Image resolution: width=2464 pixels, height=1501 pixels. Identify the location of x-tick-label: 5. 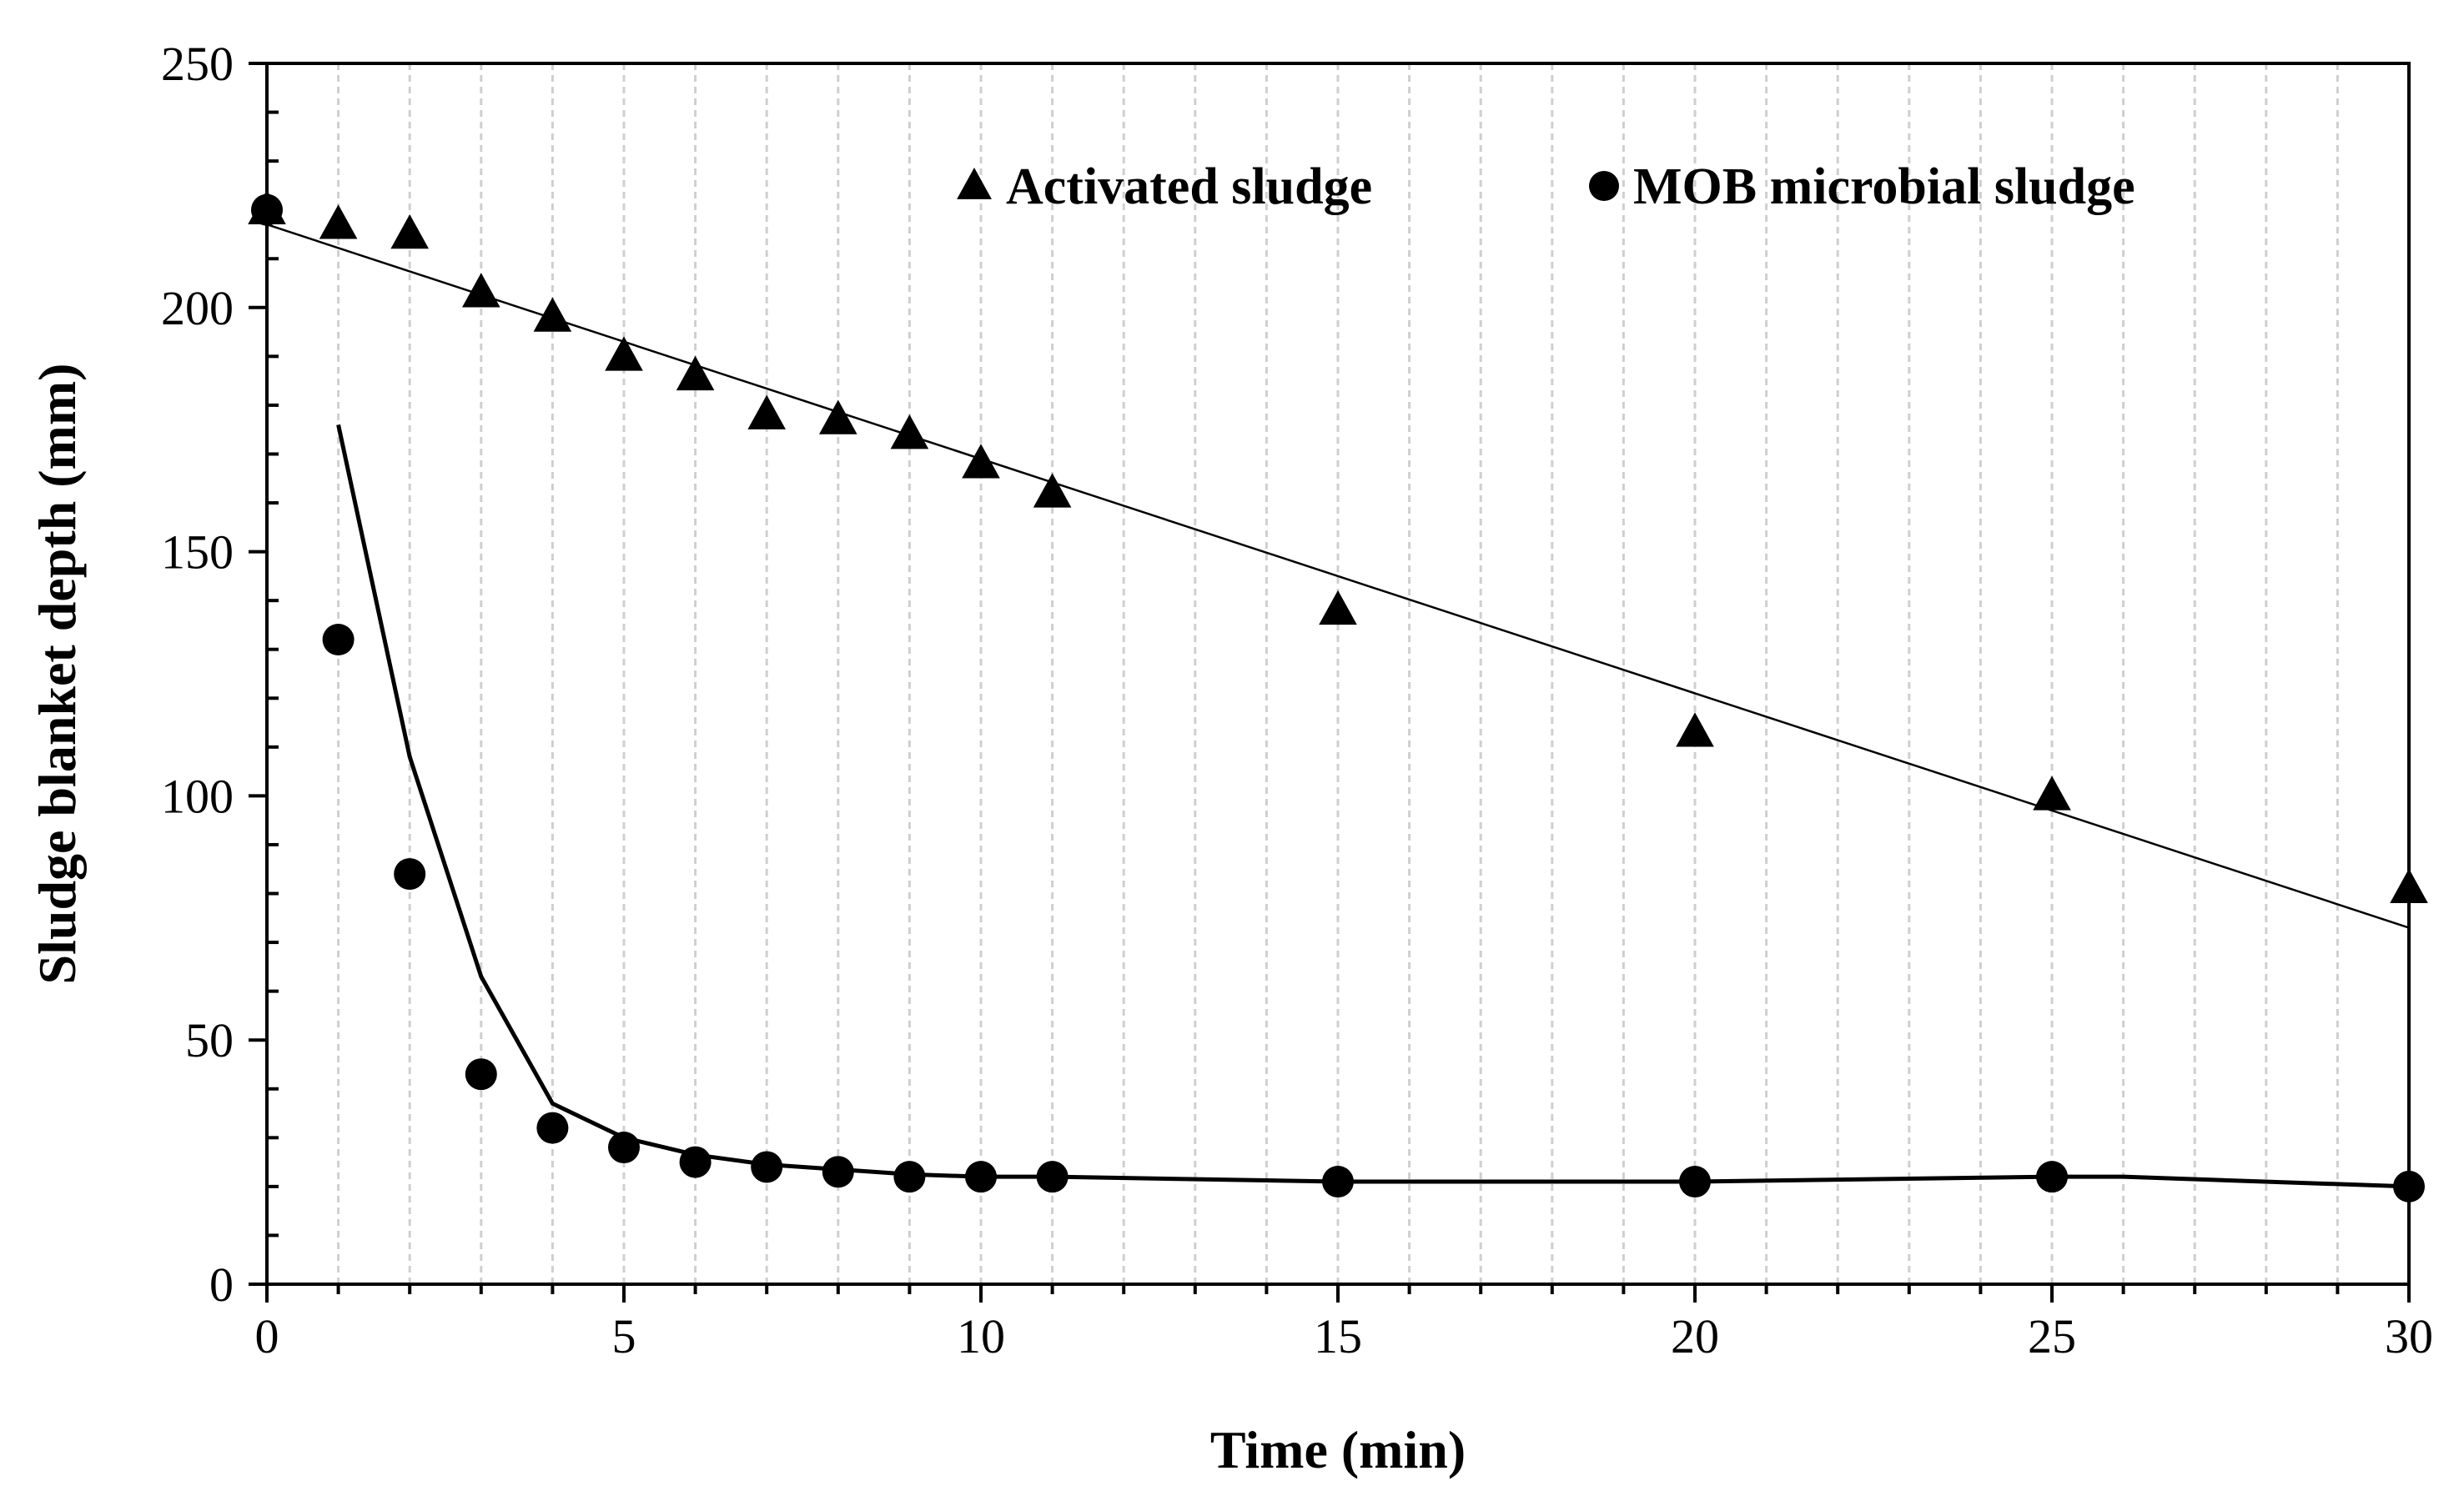
(624, 1336).